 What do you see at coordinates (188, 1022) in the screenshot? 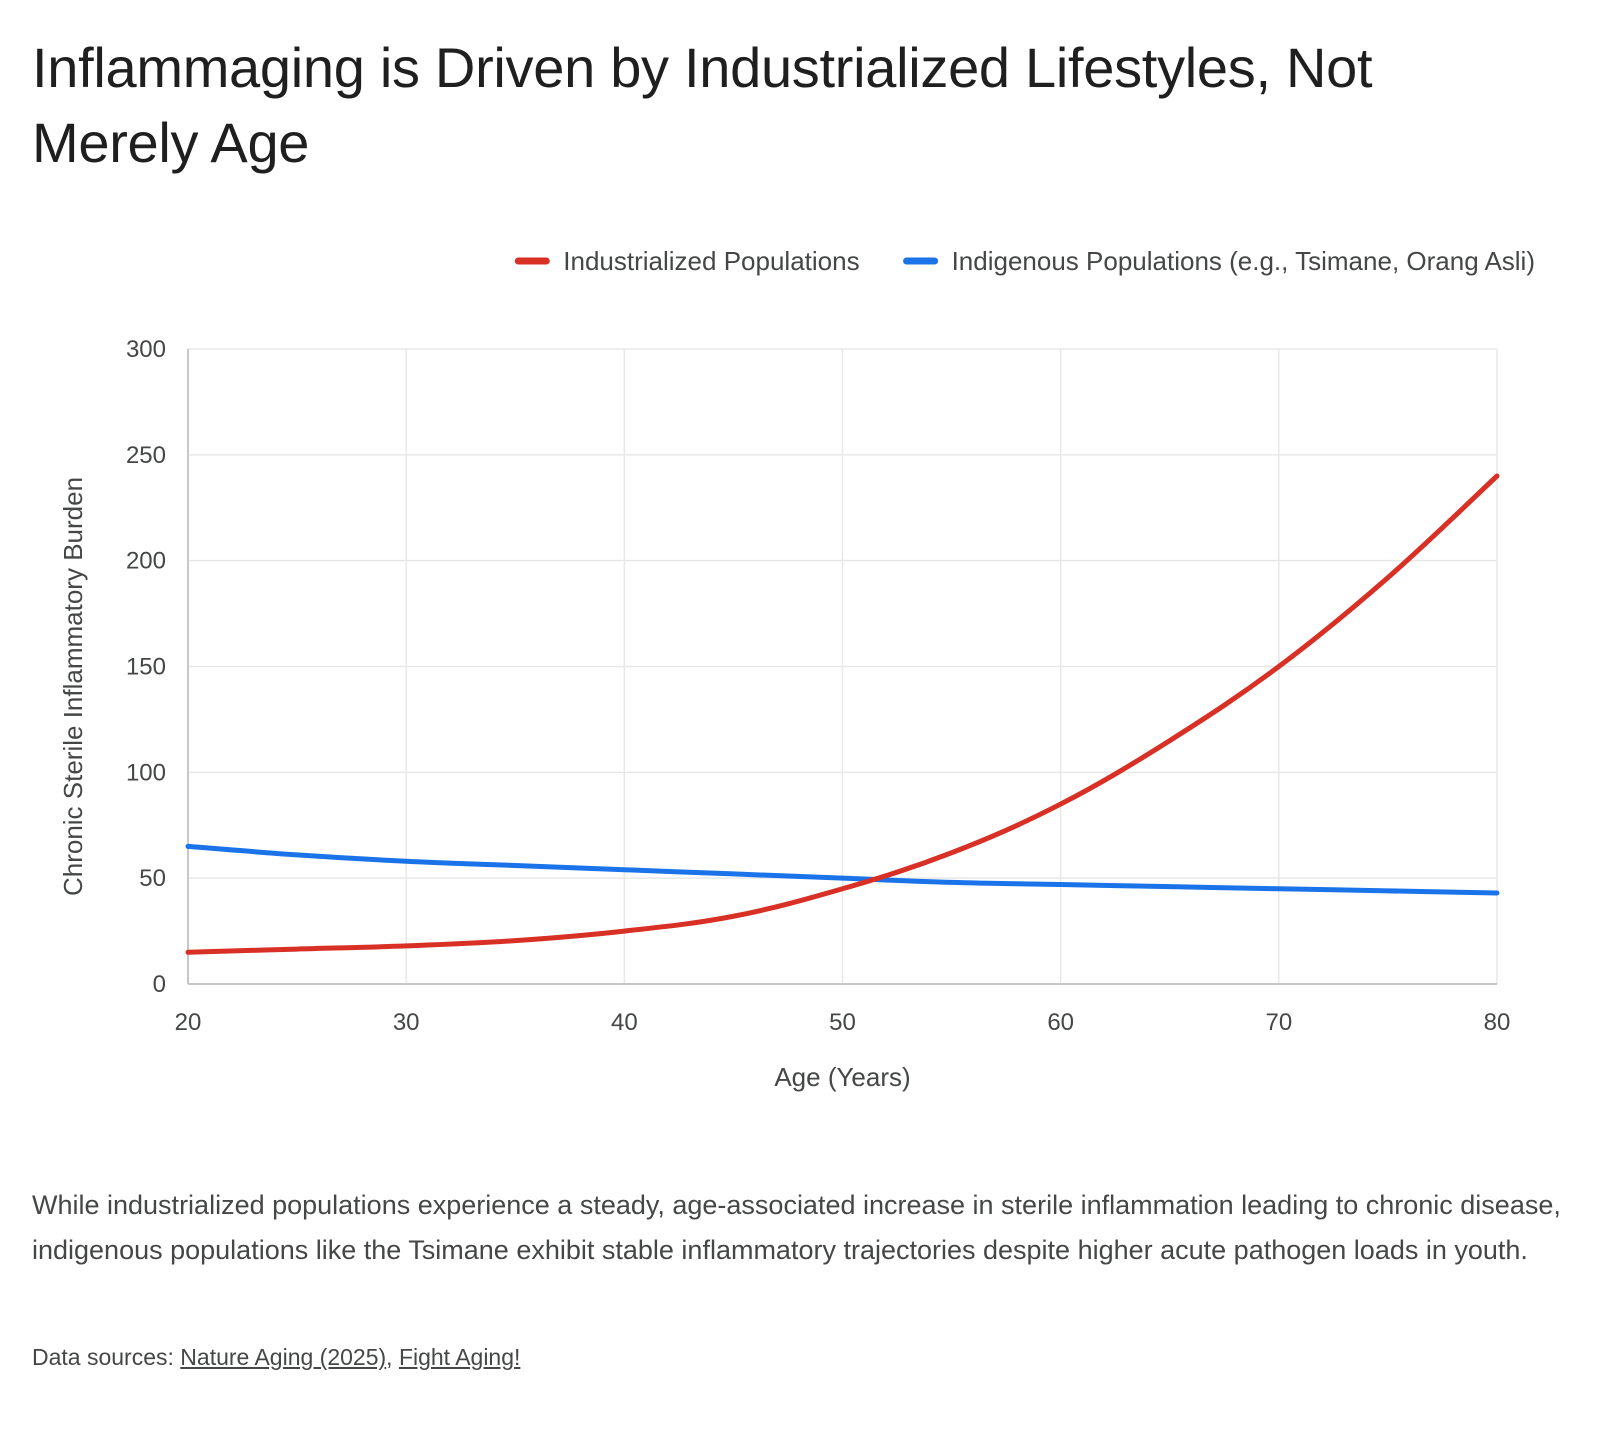
I see `x-tick-label: 20` at bounding box center [188, 1022].